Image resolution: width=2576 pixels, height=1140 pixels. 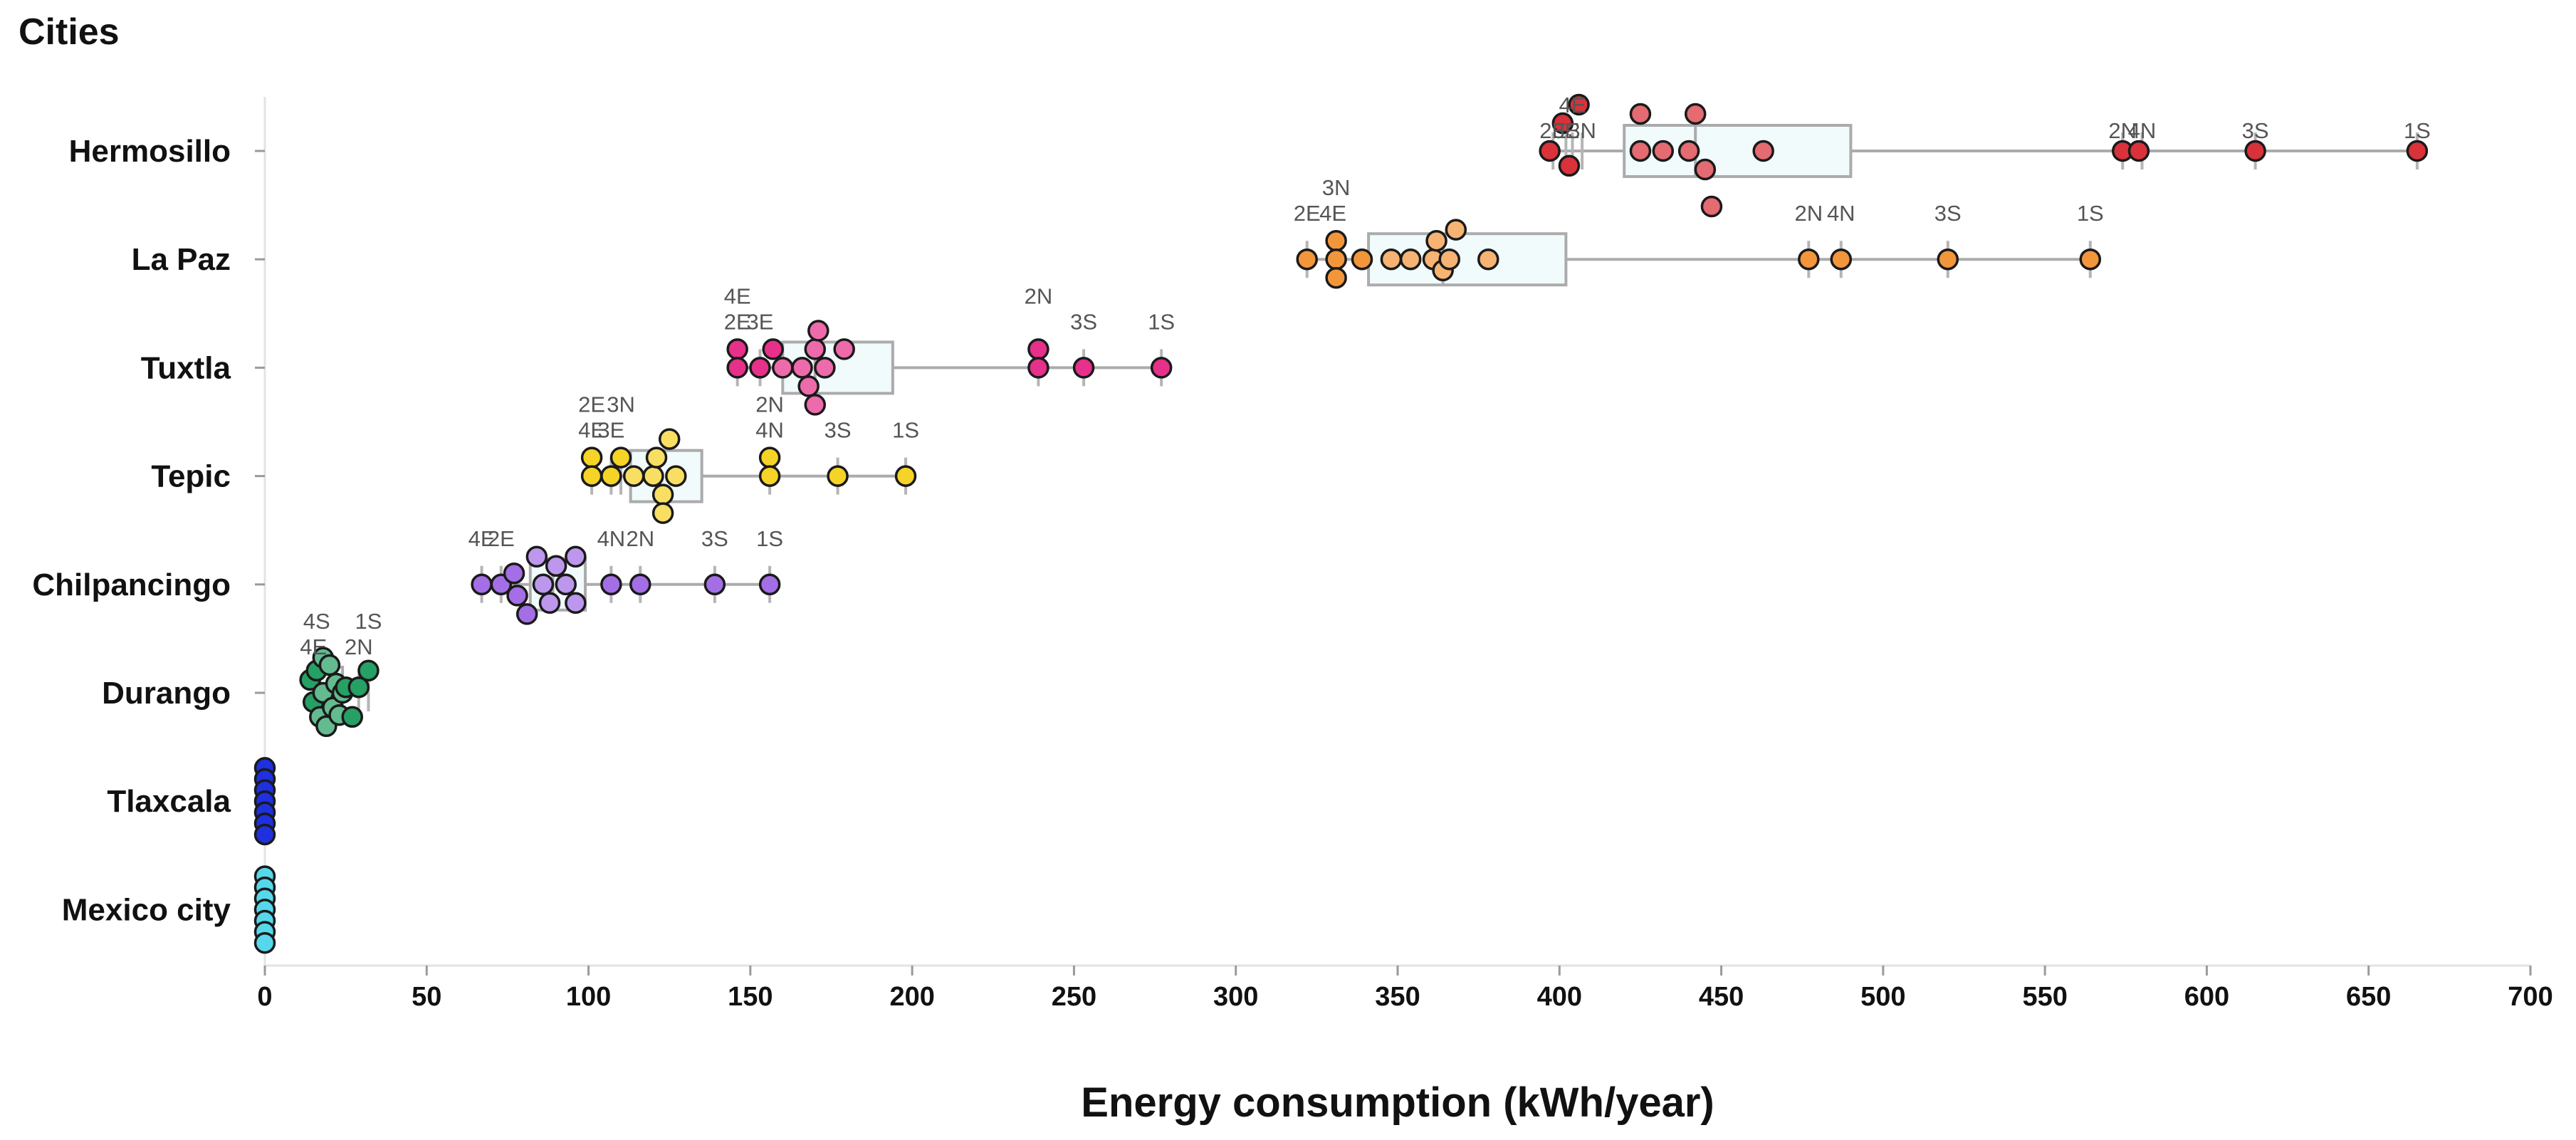 I want to click on x-tick-label: 650, so click(x=2368, y=997).